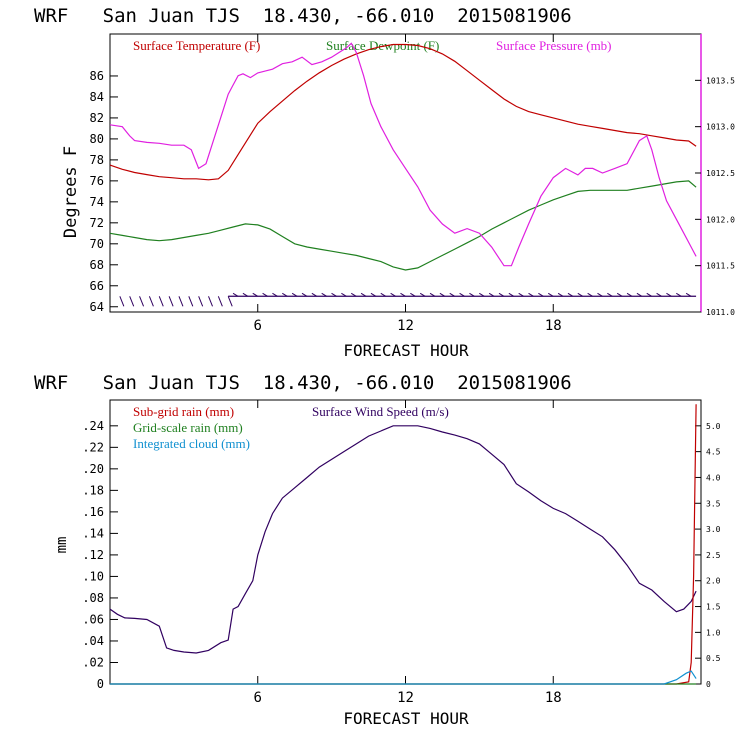  Describe the element at coordinates (97, 244) in the screenshot. I see `y-tick-label: 70` at that location.